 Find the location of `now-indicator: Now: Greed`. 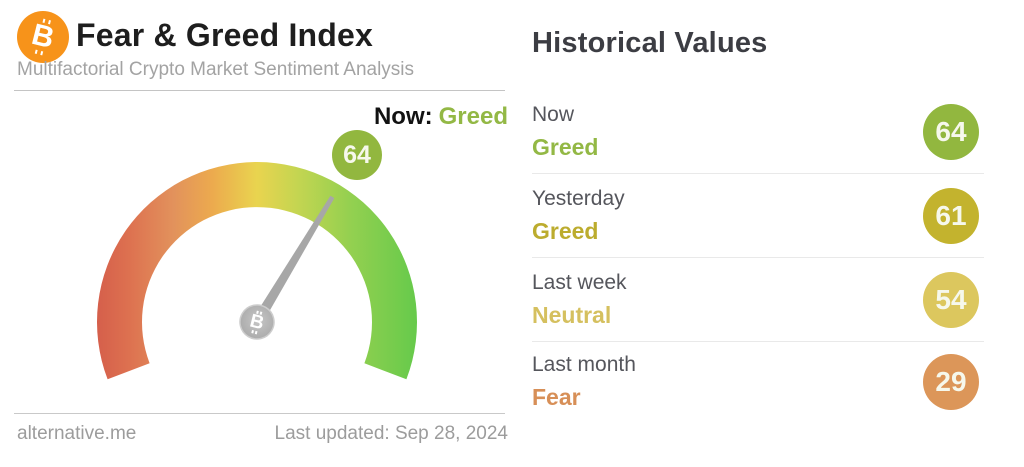

now-indicator: Now: Greed is located at coordinates (441, 117).